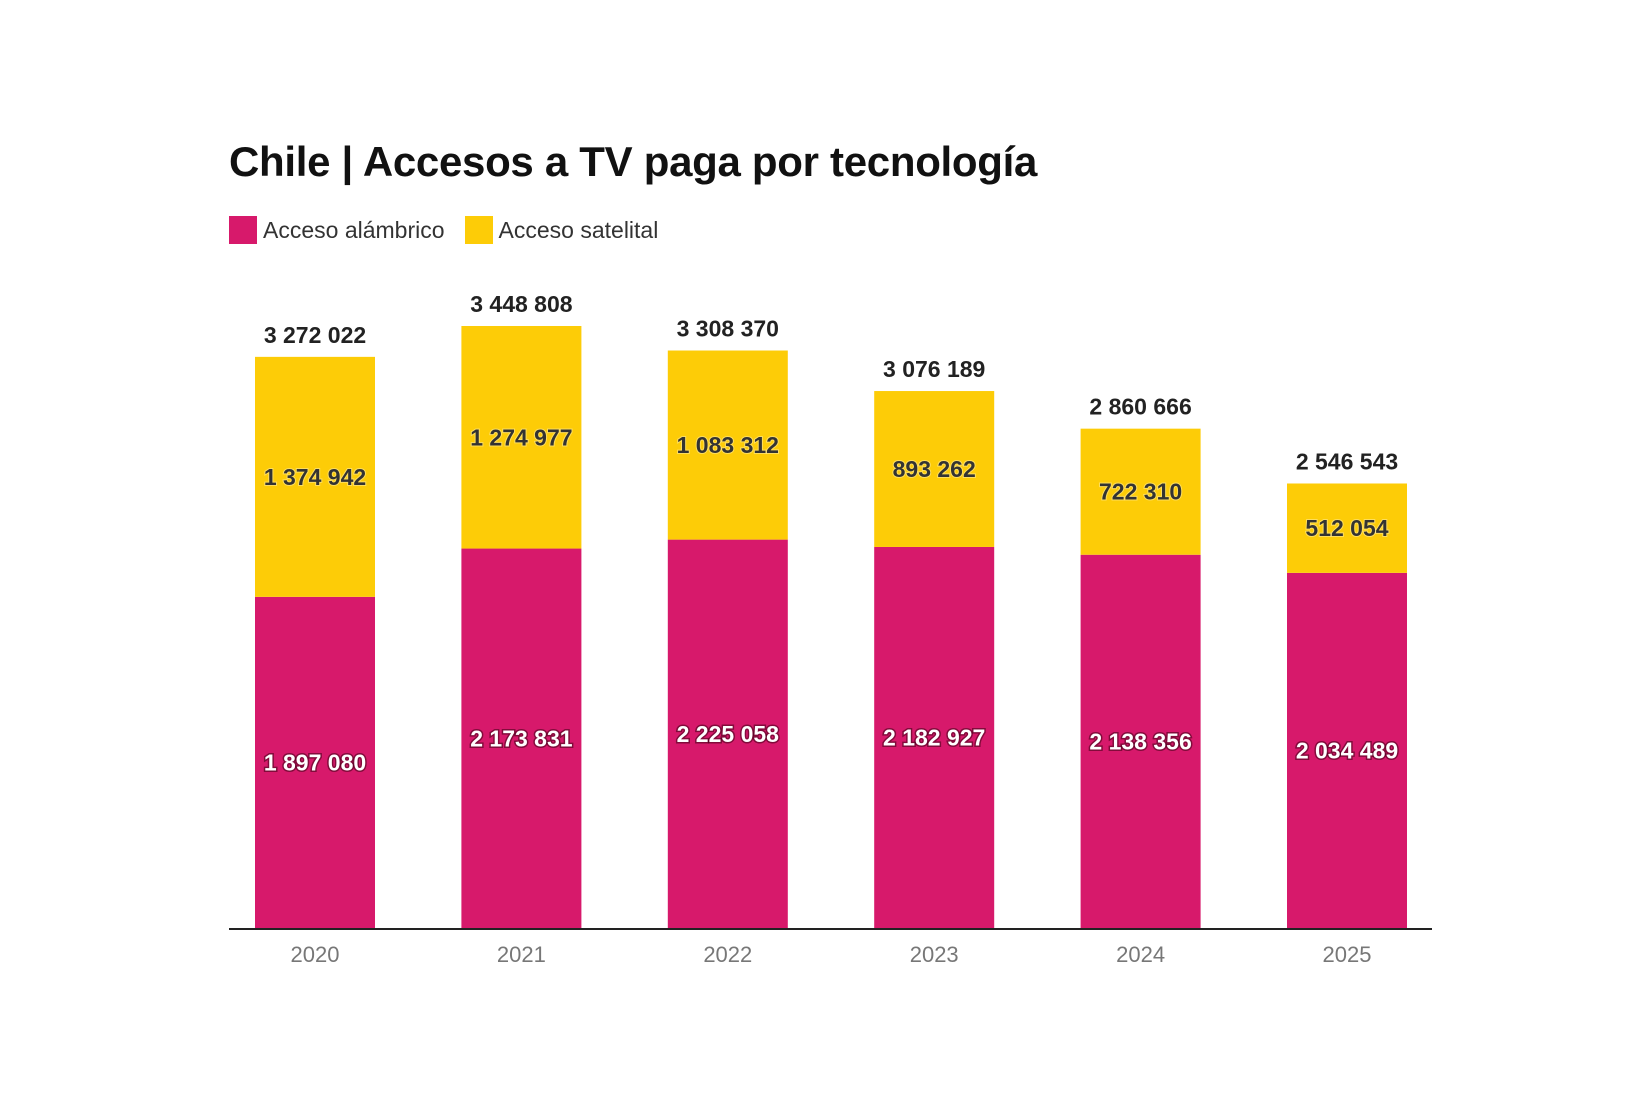 Image resolution: width=1644 pixels, height=1097 pixels. I want to click on x-tick-label-2023: 2023, so click(934, 954).